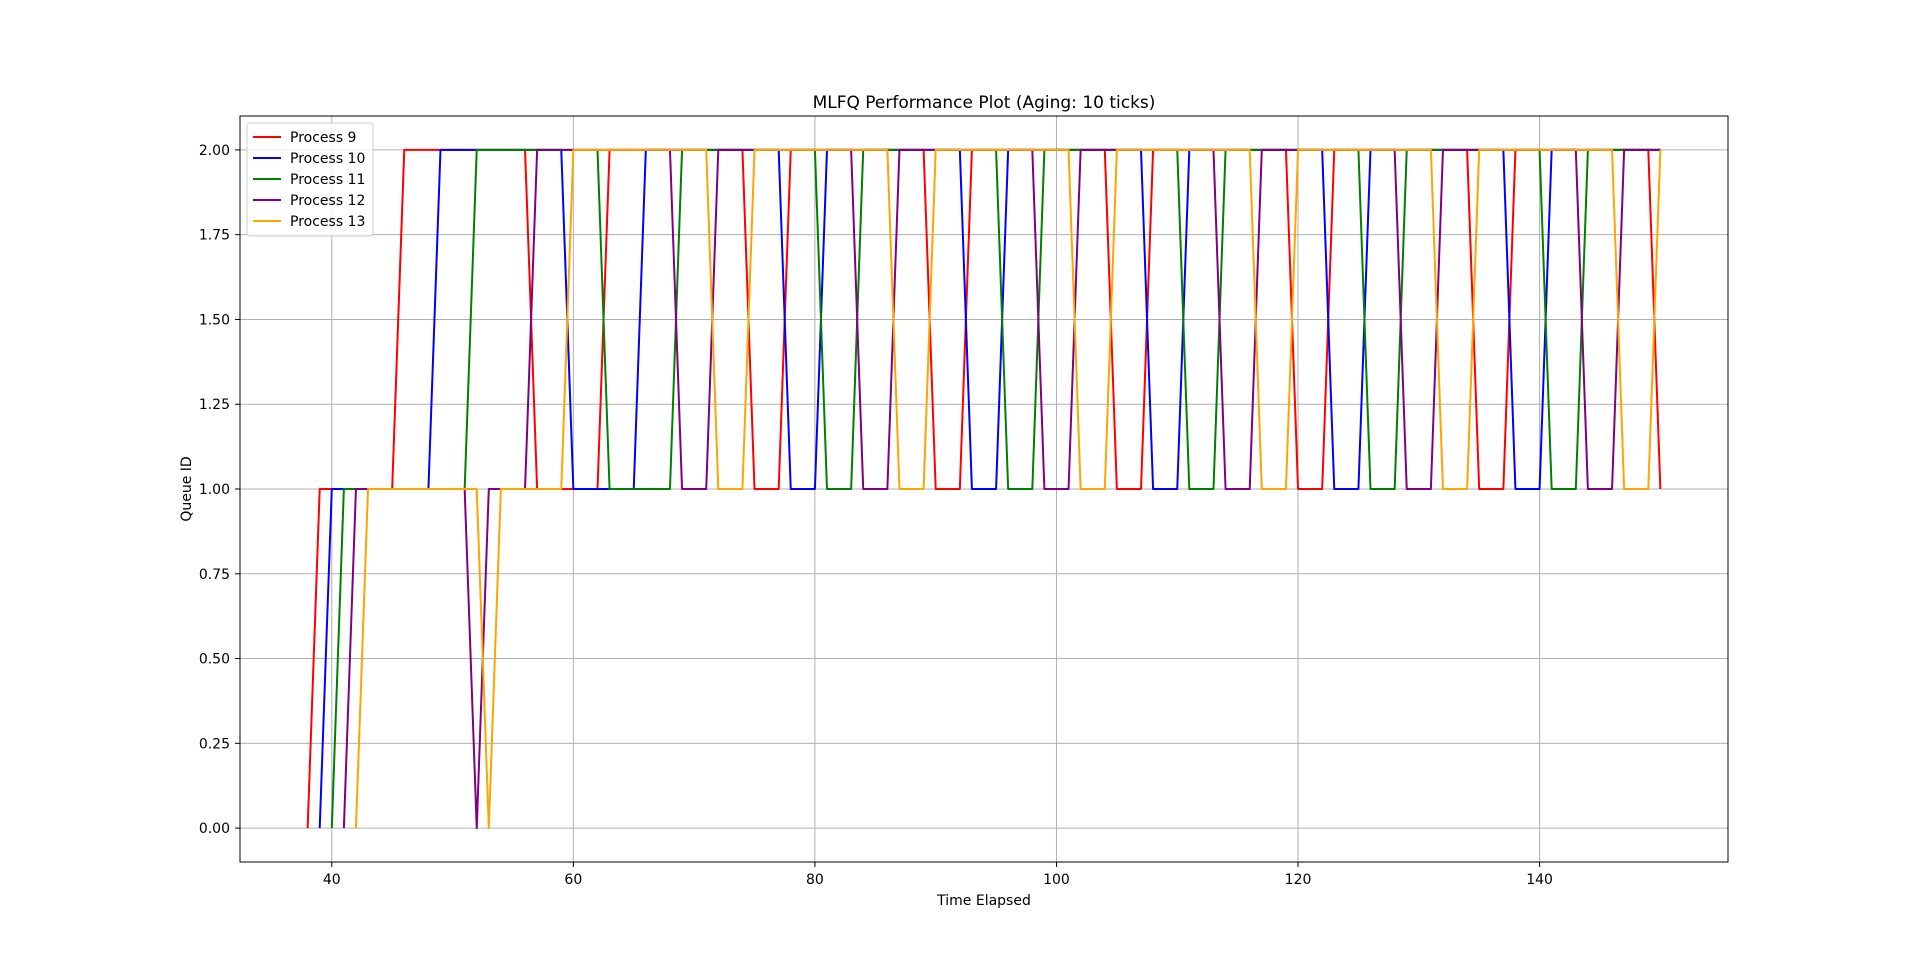  What do you see at coordinates (984, 103) in the screenshot?
I see `chart-title: MLFQ Performance Plot (Aging: 10 ticks)` at bounding box center [984, 103].